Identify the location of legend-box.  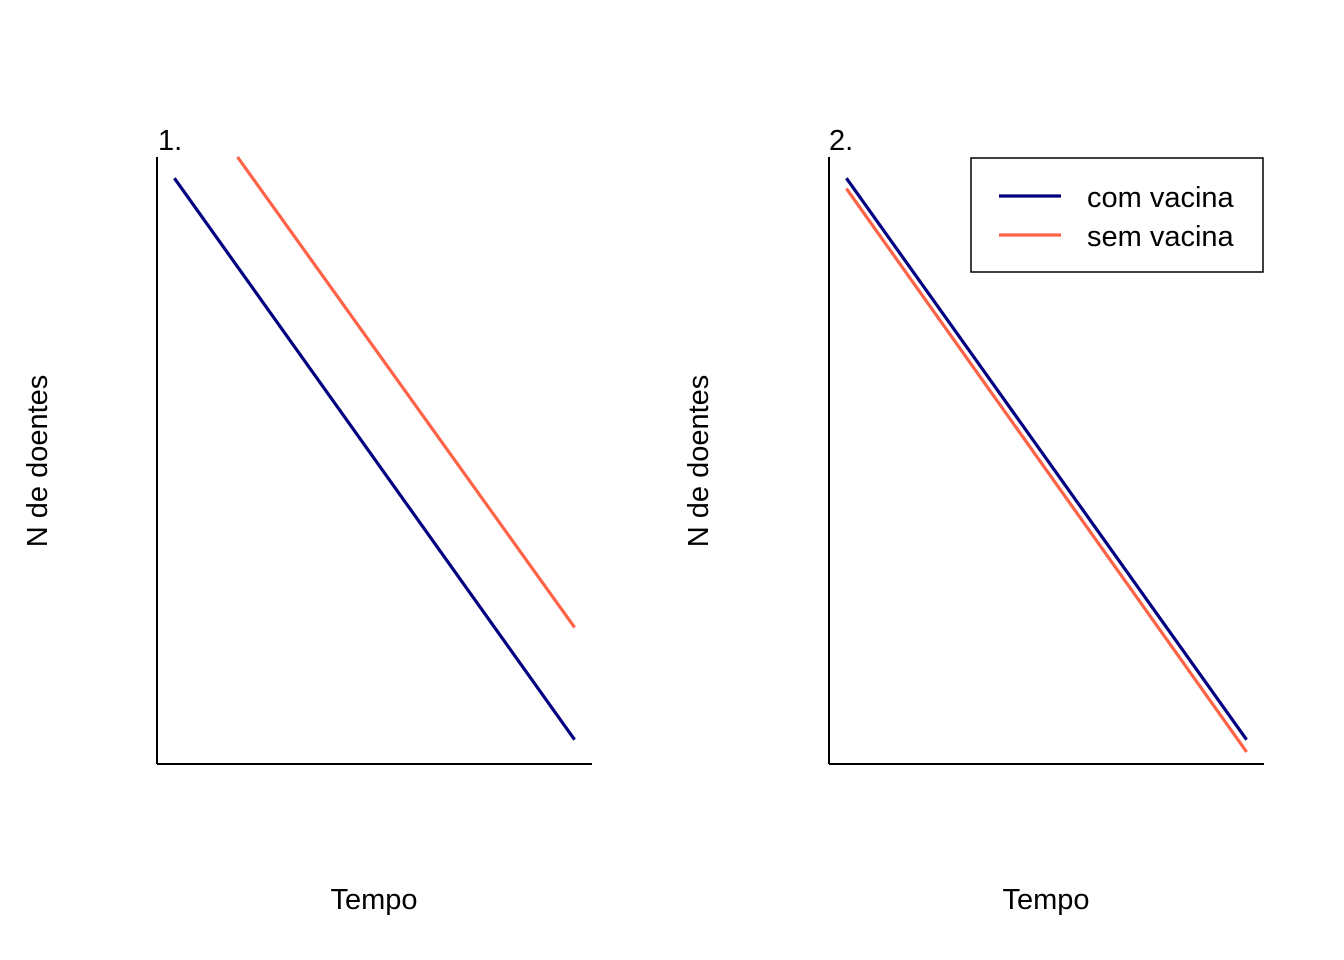
(1117, 215).